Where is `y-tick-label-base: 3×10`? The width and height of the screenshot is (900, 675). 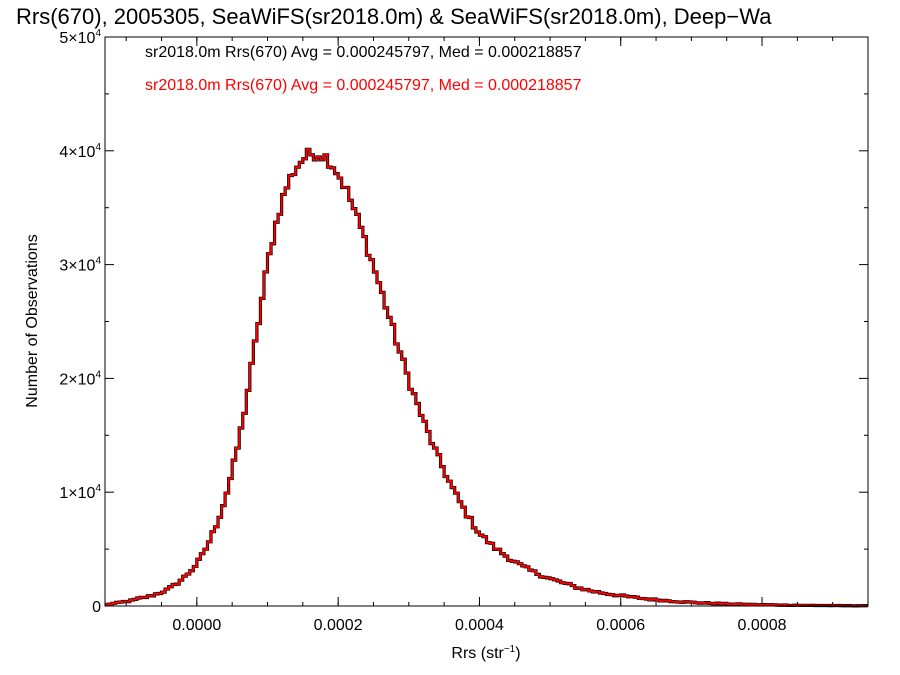
y-tick-label-base: 3×10 is located at coordinates (77, 266).